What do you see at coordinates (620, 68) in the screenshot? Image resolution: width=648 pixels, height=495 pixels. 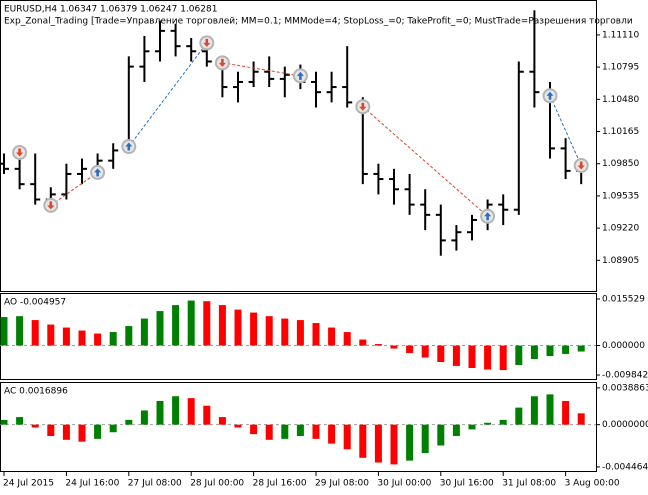 I see `y-tick-label: 1.10795` at bounding box center [620, 68].